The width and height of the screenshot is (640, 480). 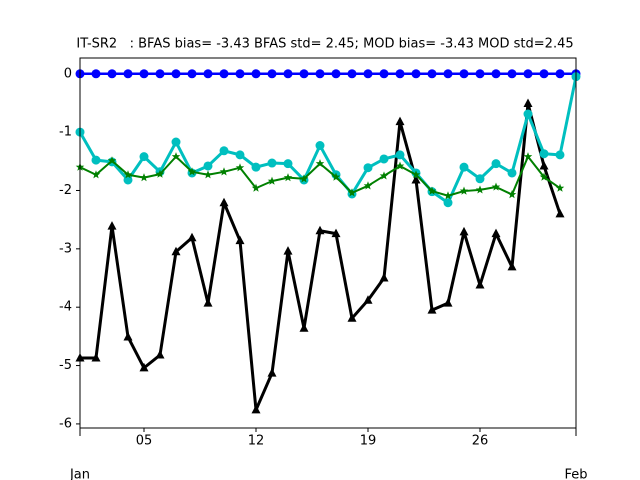 What do you see at coordinates (144, 441) in the screenshot?
I see `x-tick-label: 05` at bounding box center [144, 441].